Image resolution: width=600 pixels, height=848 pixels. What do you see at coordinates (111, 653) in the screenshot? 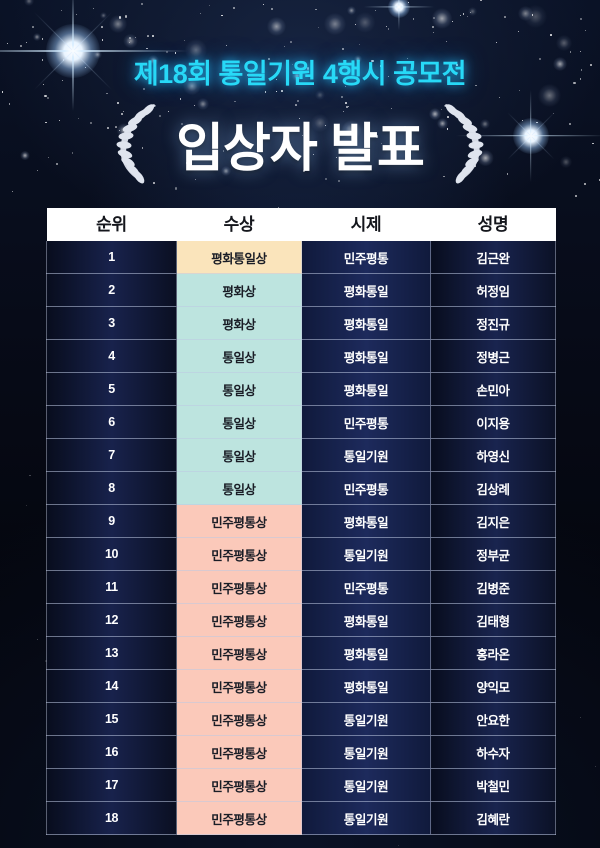
I see `cell-rank: 13` at bounding box center [111, 653].